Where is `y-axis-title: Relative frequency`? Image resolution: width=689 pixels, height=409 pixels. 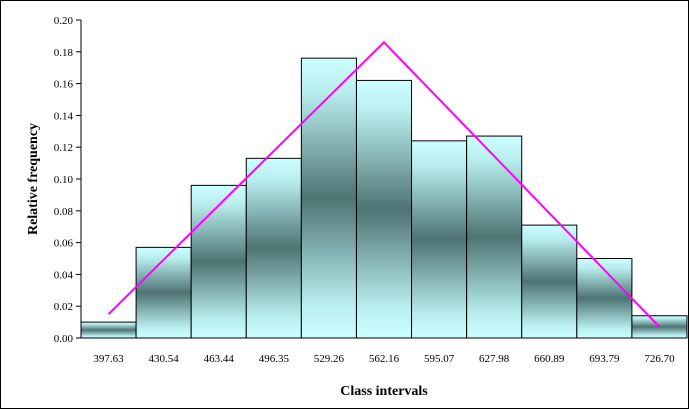
y-axis-title: Relative frequency is located at coordinates (33, 179).